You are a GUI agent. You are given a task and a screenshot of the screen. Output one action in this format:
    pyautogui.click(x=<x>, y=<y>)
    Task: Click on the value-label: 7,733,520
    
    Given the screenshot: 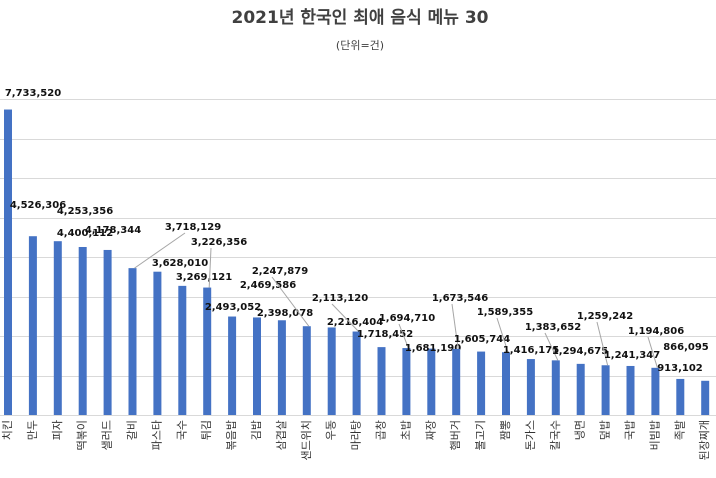 What is the action you would take?
    pyautogui.click(x=33, y=93)
    